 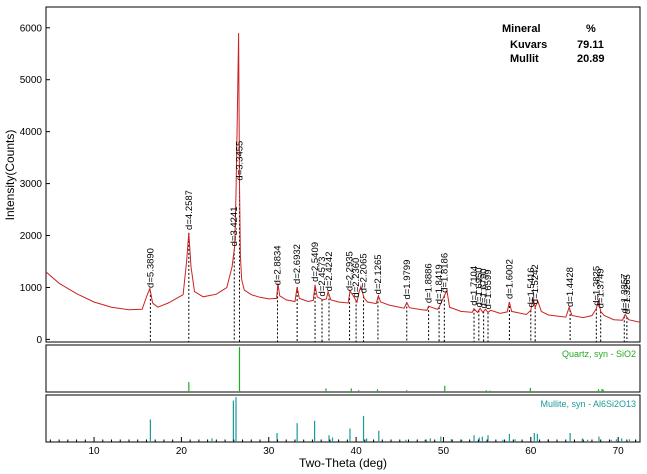 What do you see at coordinates (591, 29) in the screenshot?
I see `table-header-percent: %` at bounding box center [591, 29].